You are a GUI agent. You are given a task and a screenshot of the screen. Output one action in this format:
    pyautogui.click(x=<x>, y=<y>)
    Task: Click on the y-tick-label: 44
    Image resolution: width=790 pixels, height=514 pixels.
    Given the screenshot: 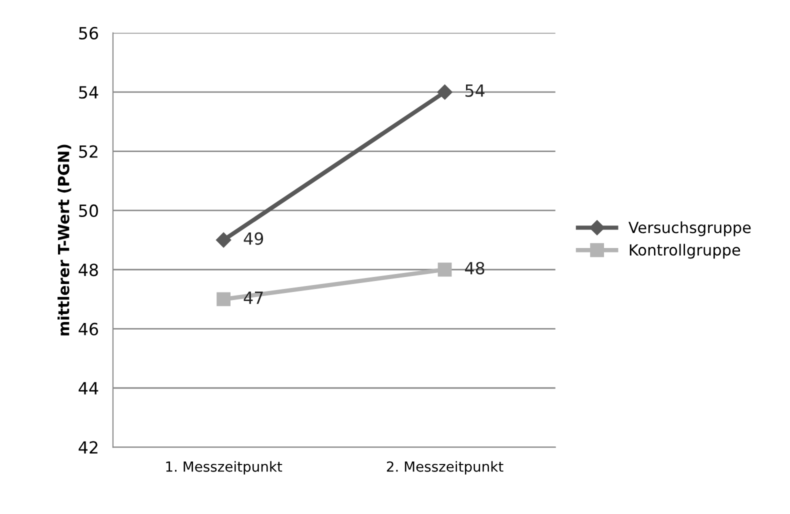 What is the action you would take?
    pyautogui.click(x=88, y=388)
    